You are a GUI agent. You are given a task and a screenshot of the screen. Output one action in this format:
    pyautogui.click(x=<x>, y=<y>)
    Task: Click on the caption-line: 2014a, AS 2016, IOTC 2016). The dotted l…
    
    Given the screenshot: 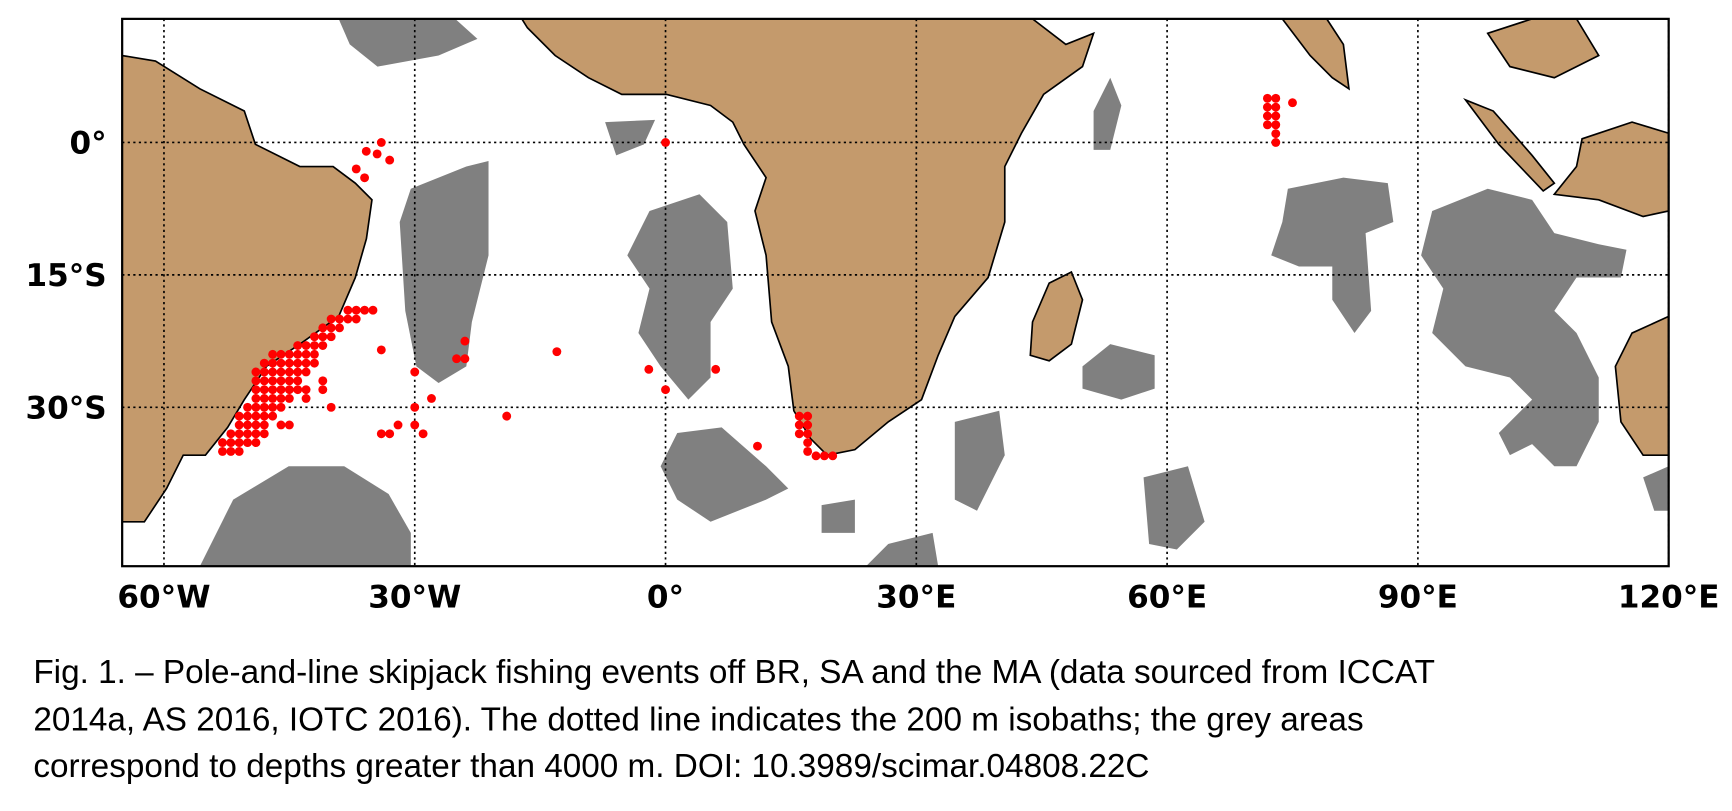 What is the action you would take?
    pyautogui.click(x=698, y=720)
    